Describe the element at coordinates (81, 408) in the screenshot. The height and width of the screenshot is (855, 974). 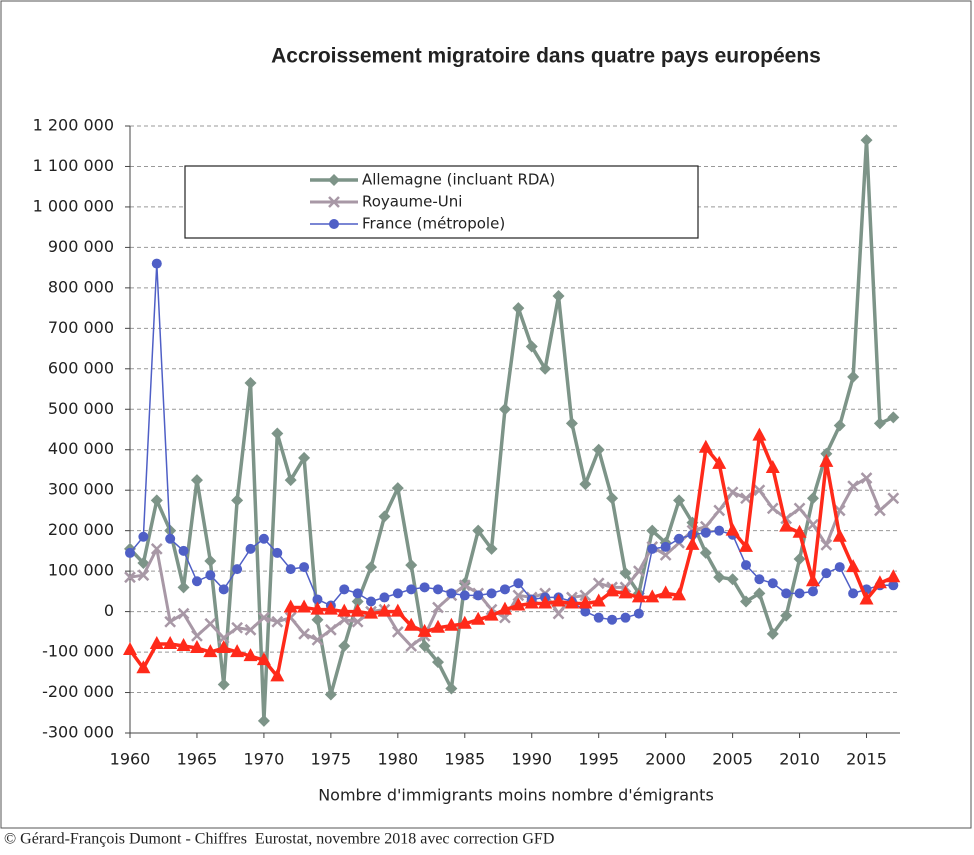
I see `y-tick-label: 500 000` at that location.